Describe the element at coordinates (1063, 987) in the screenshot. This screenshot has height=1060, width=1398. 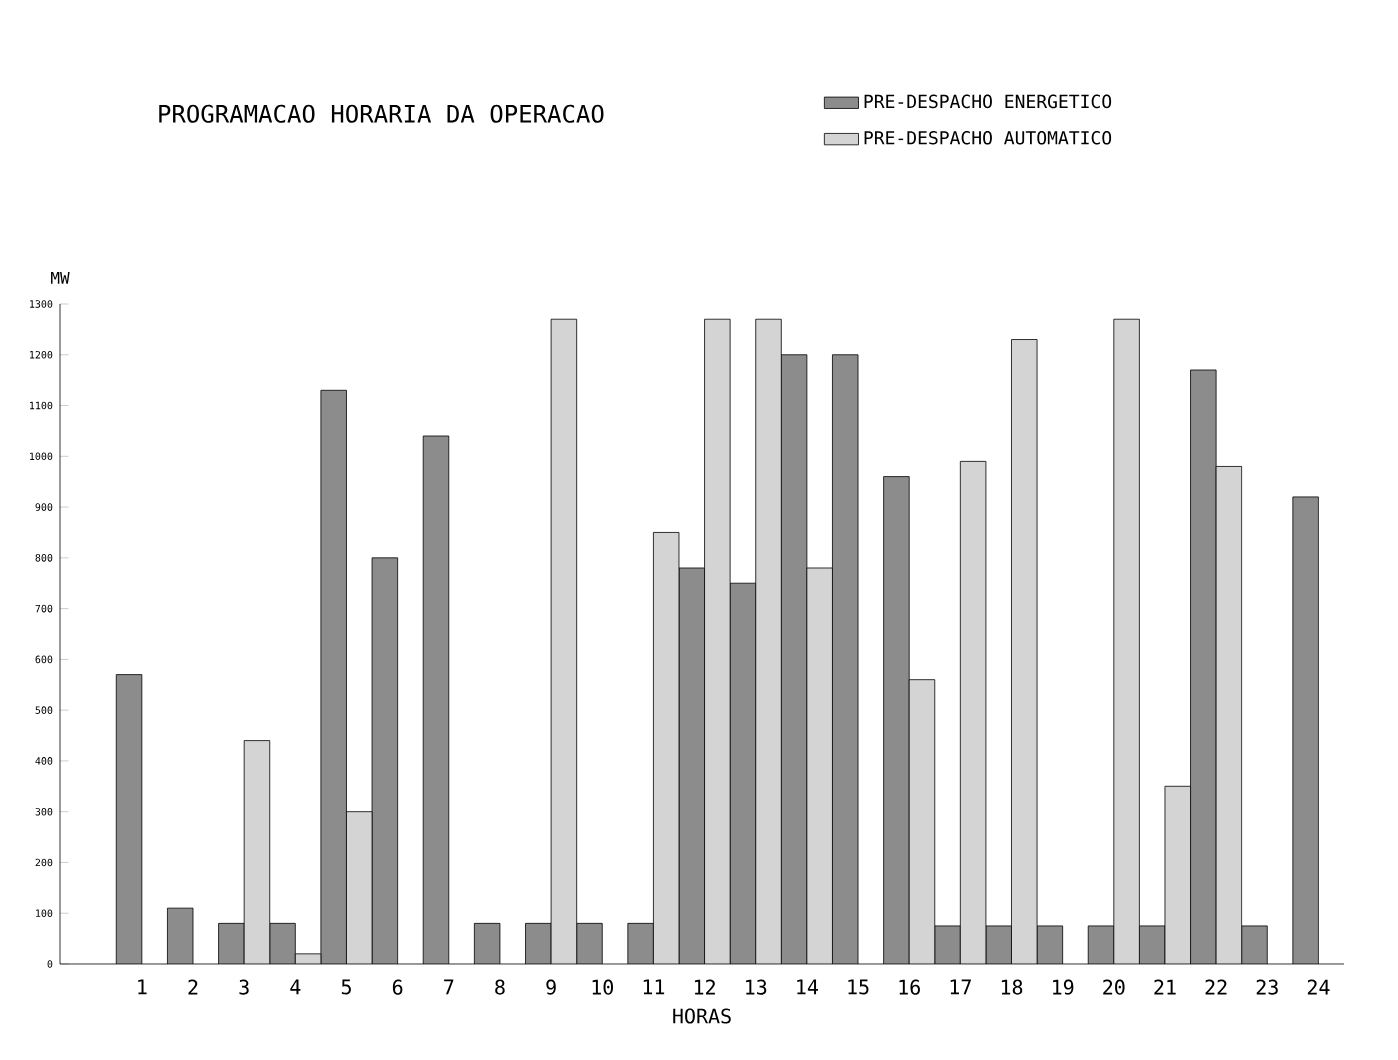
I see `x-tick-label: 19` at that location.